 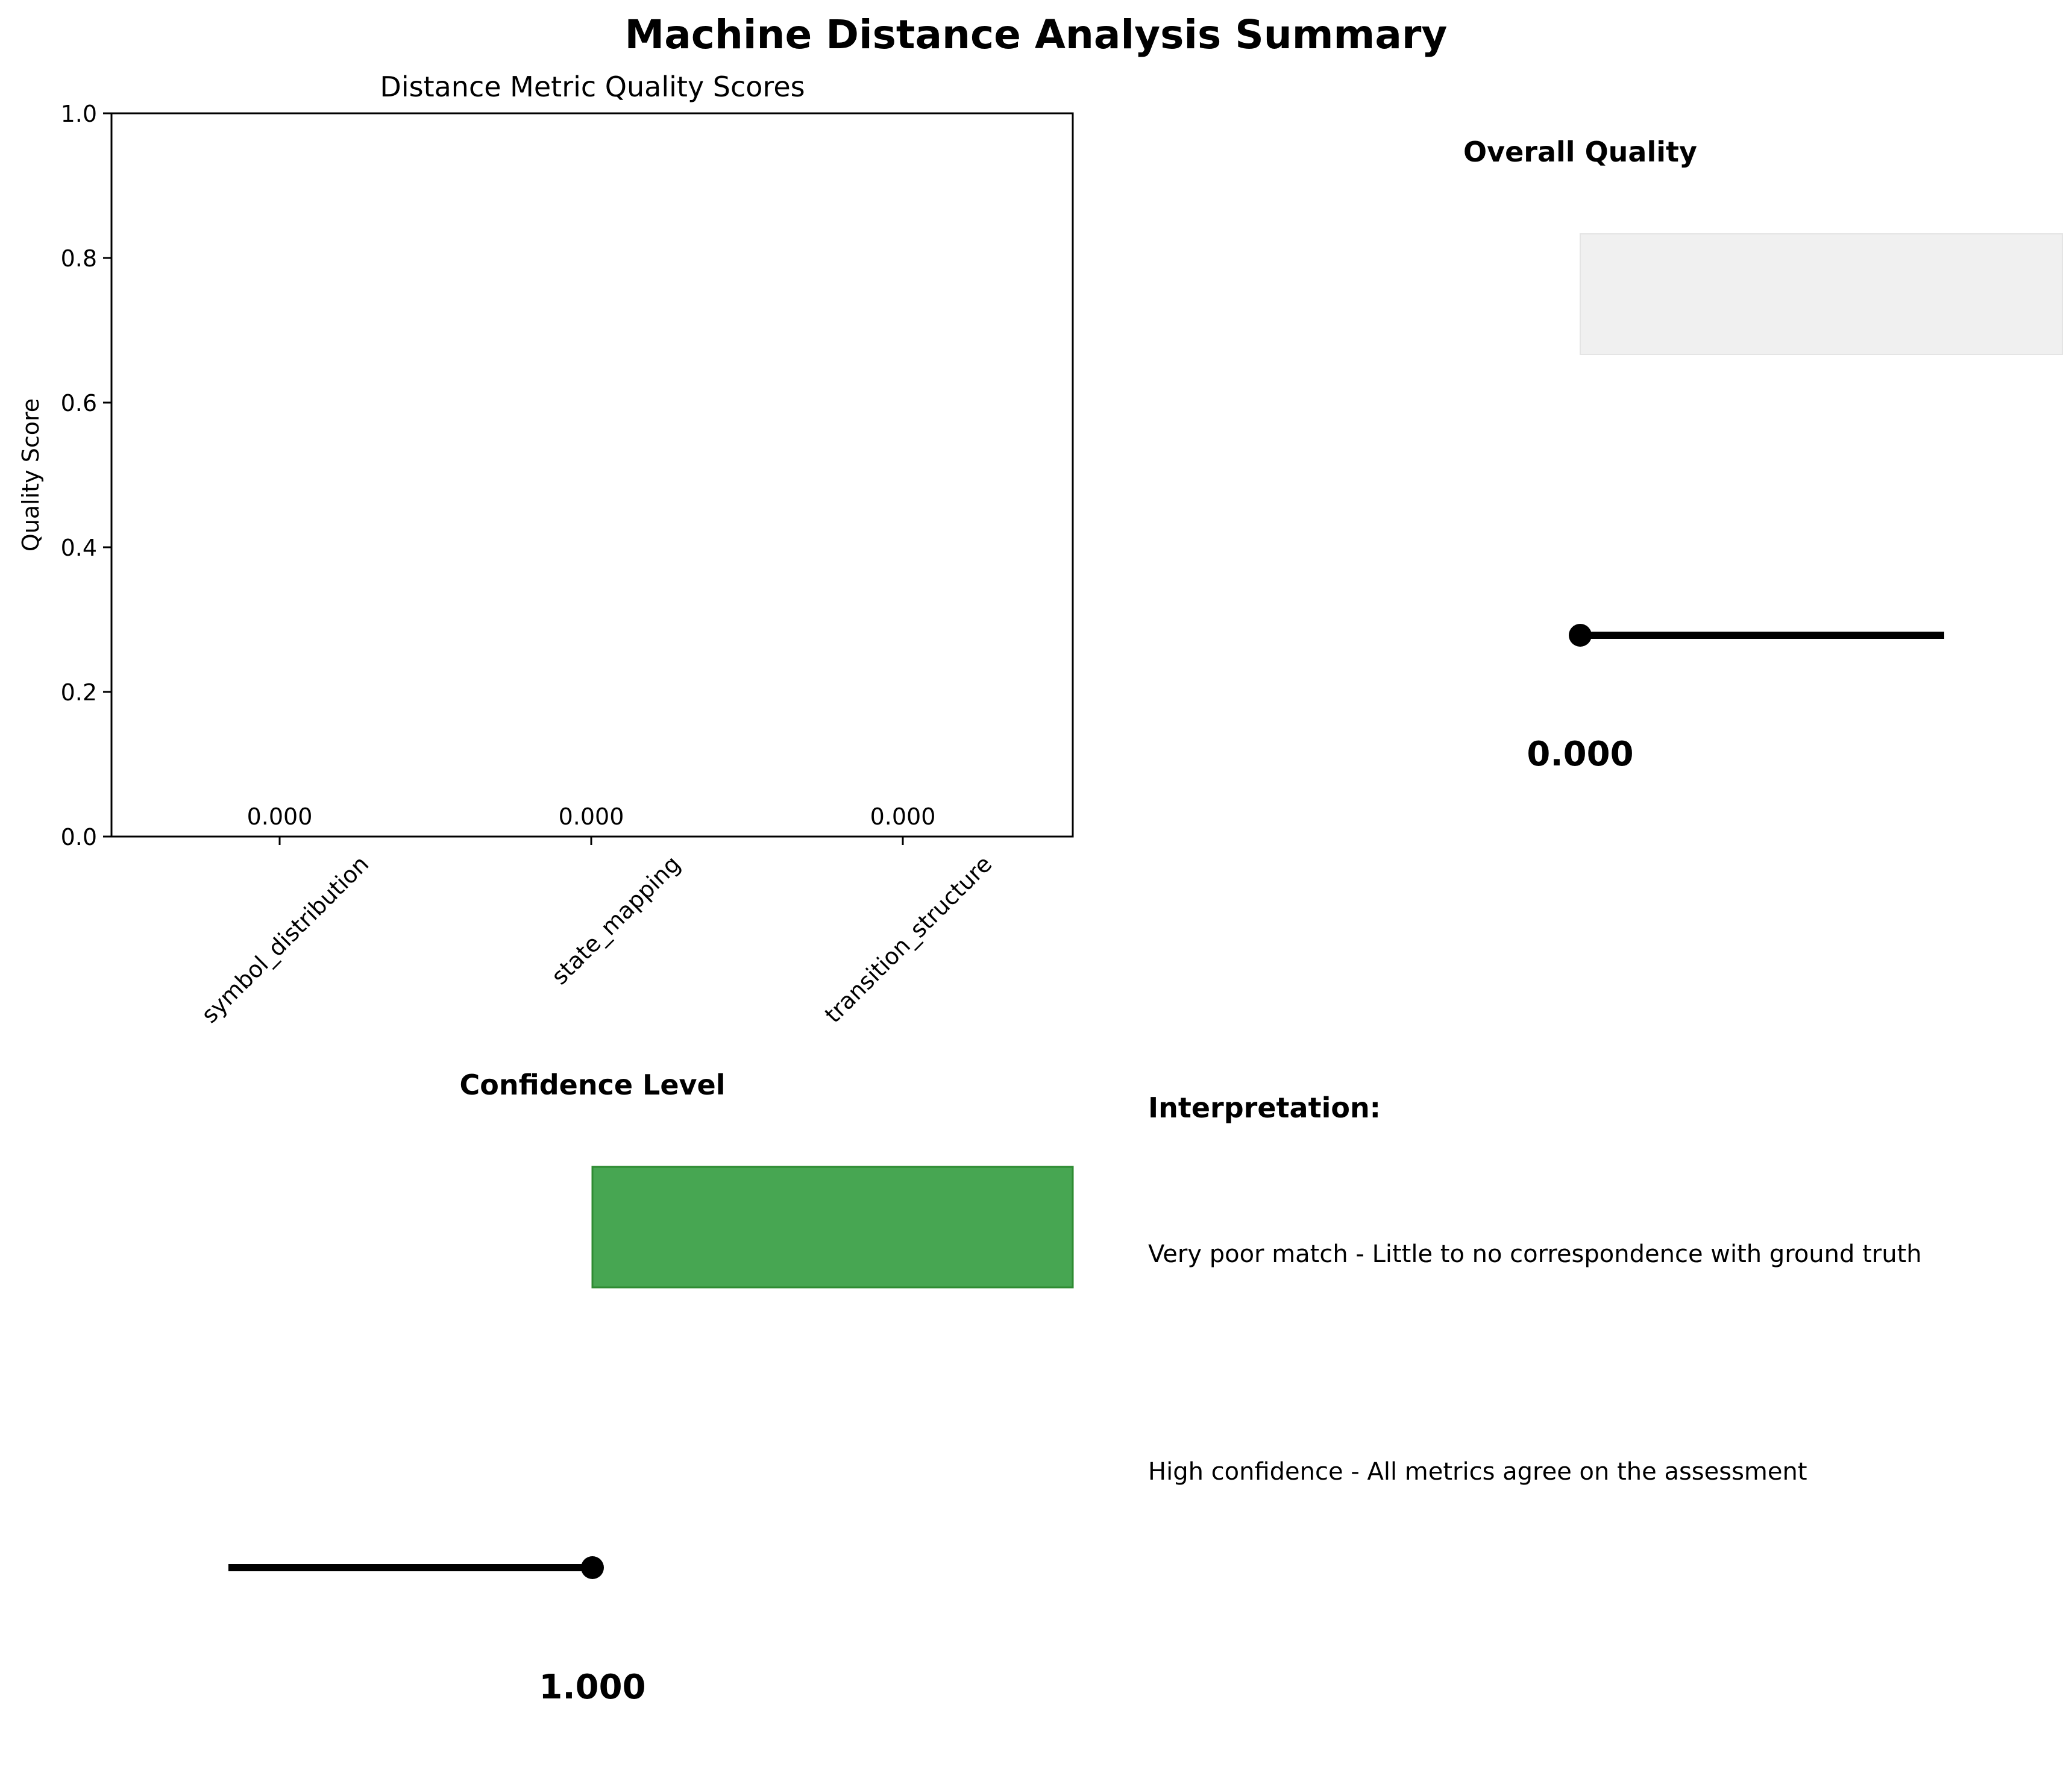 What do you see at coordinates (833, 1227) in the screenshot?
I see `confidence-level-band` at bounding box center [833, 1227].